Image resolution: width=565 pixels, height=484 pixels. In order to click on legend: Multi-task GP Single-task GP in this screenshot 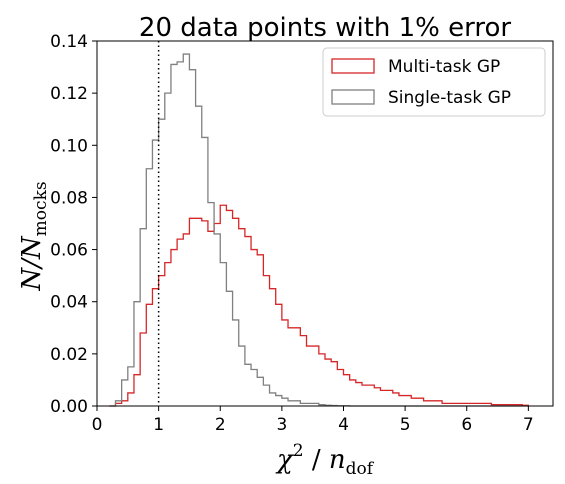, I will do `click(434, 82)`.